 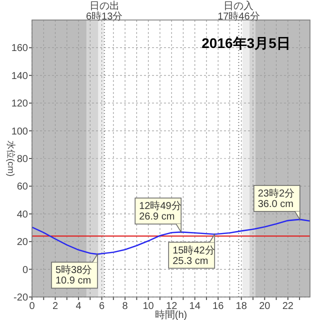 I want to click on x-tick-label: 16, so click(x=218, y=306).